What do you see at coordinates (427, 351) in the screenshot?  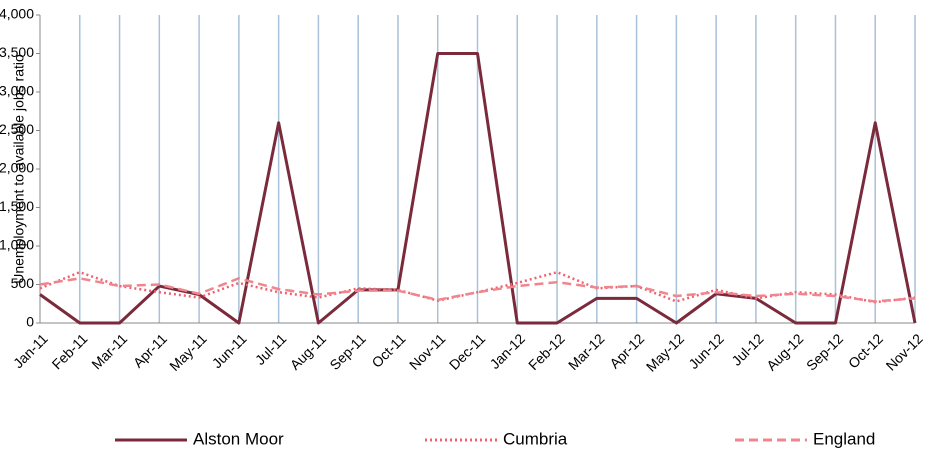 I see `x-tick-label: Nov-11` at bounding box center [427, 351].